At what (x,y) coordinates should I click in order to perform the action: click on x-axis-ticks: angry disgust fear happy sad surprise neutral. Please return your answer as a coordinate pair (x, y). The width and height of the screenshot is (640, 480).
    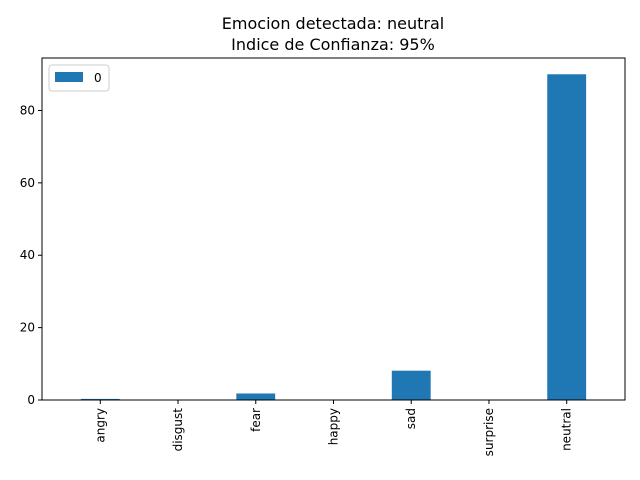
    Looking at the image, I should click on (333, 428).